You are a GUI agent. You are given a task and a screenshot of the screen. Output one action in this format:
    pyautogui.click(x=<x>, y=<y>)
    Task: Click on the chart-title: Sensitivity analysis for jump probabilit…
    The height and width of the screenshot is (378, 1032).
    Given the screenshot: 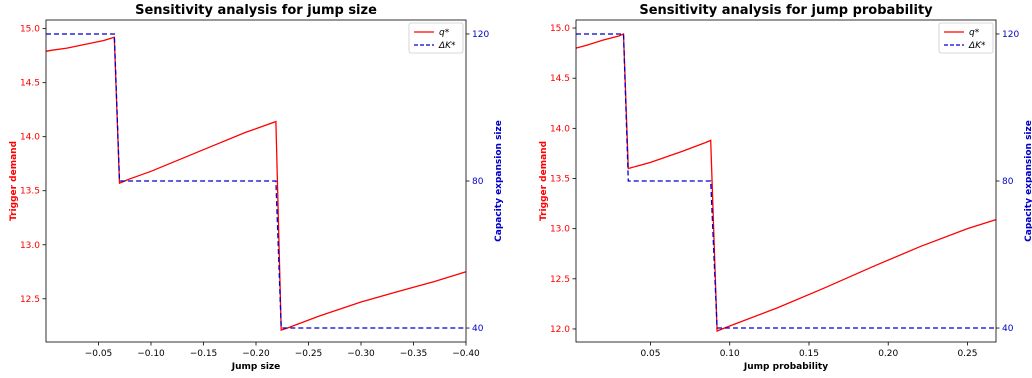 What is the action you would take?
    pyautogui.click(x=786, y=10)
    